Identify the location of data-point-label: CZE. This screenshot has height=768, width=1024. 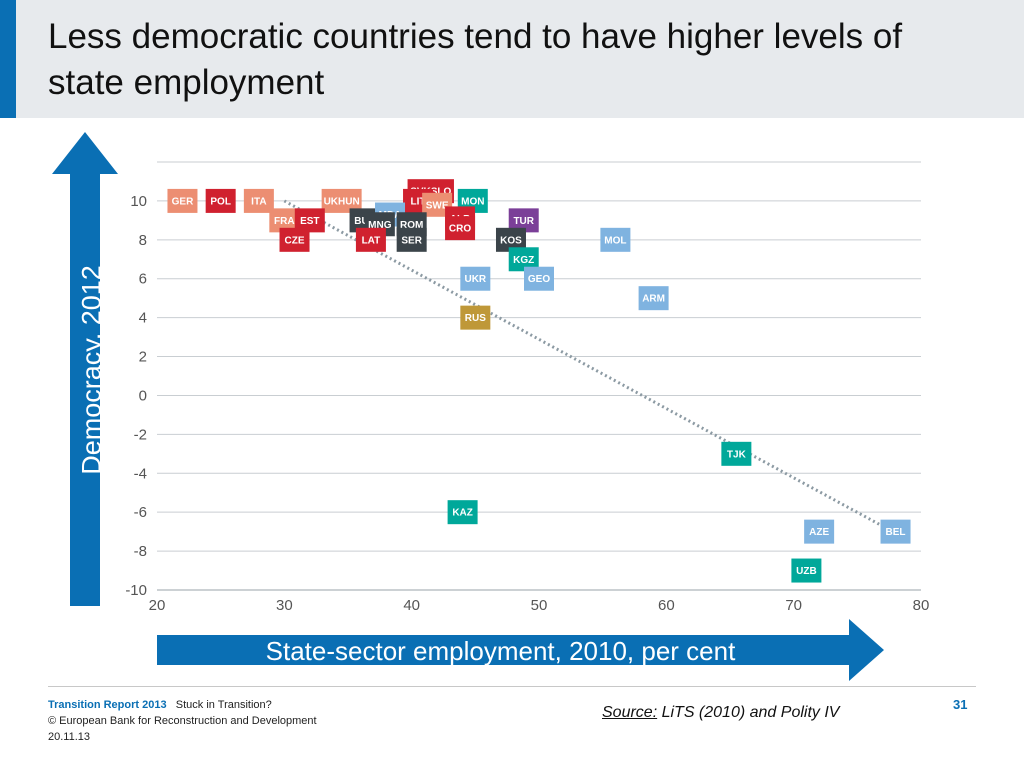
(295, 240).